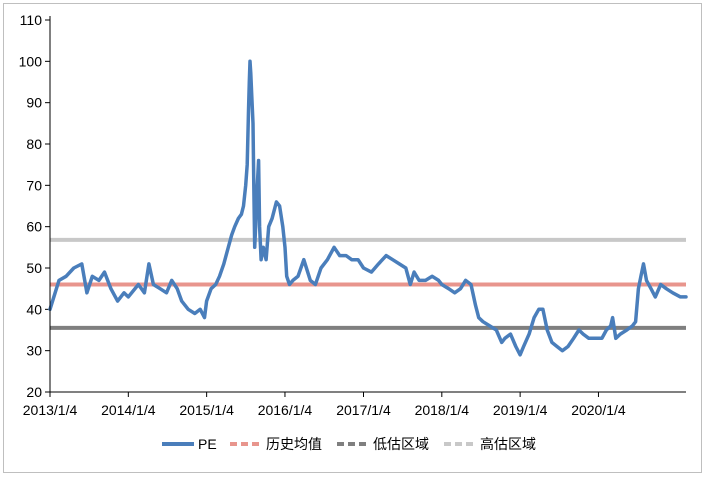  I want to click on x-tick-label: 2016/1/4, so click(285, 410).